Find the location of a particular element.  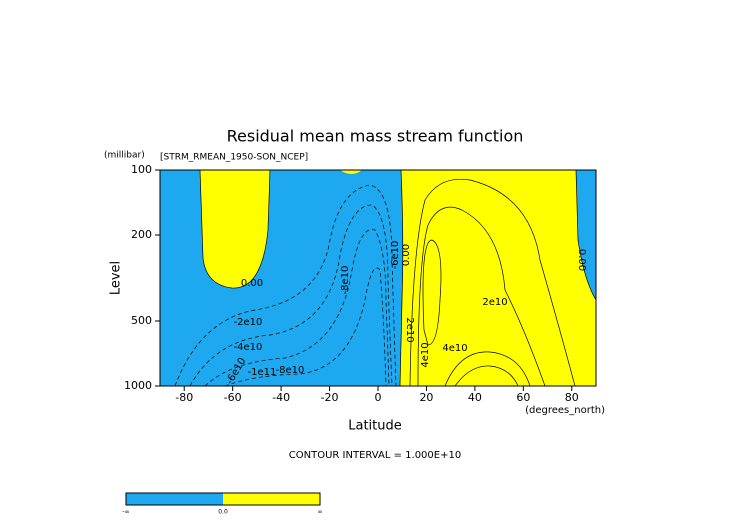

colorbar-label: ∞ is located at coordinates (320, 512).